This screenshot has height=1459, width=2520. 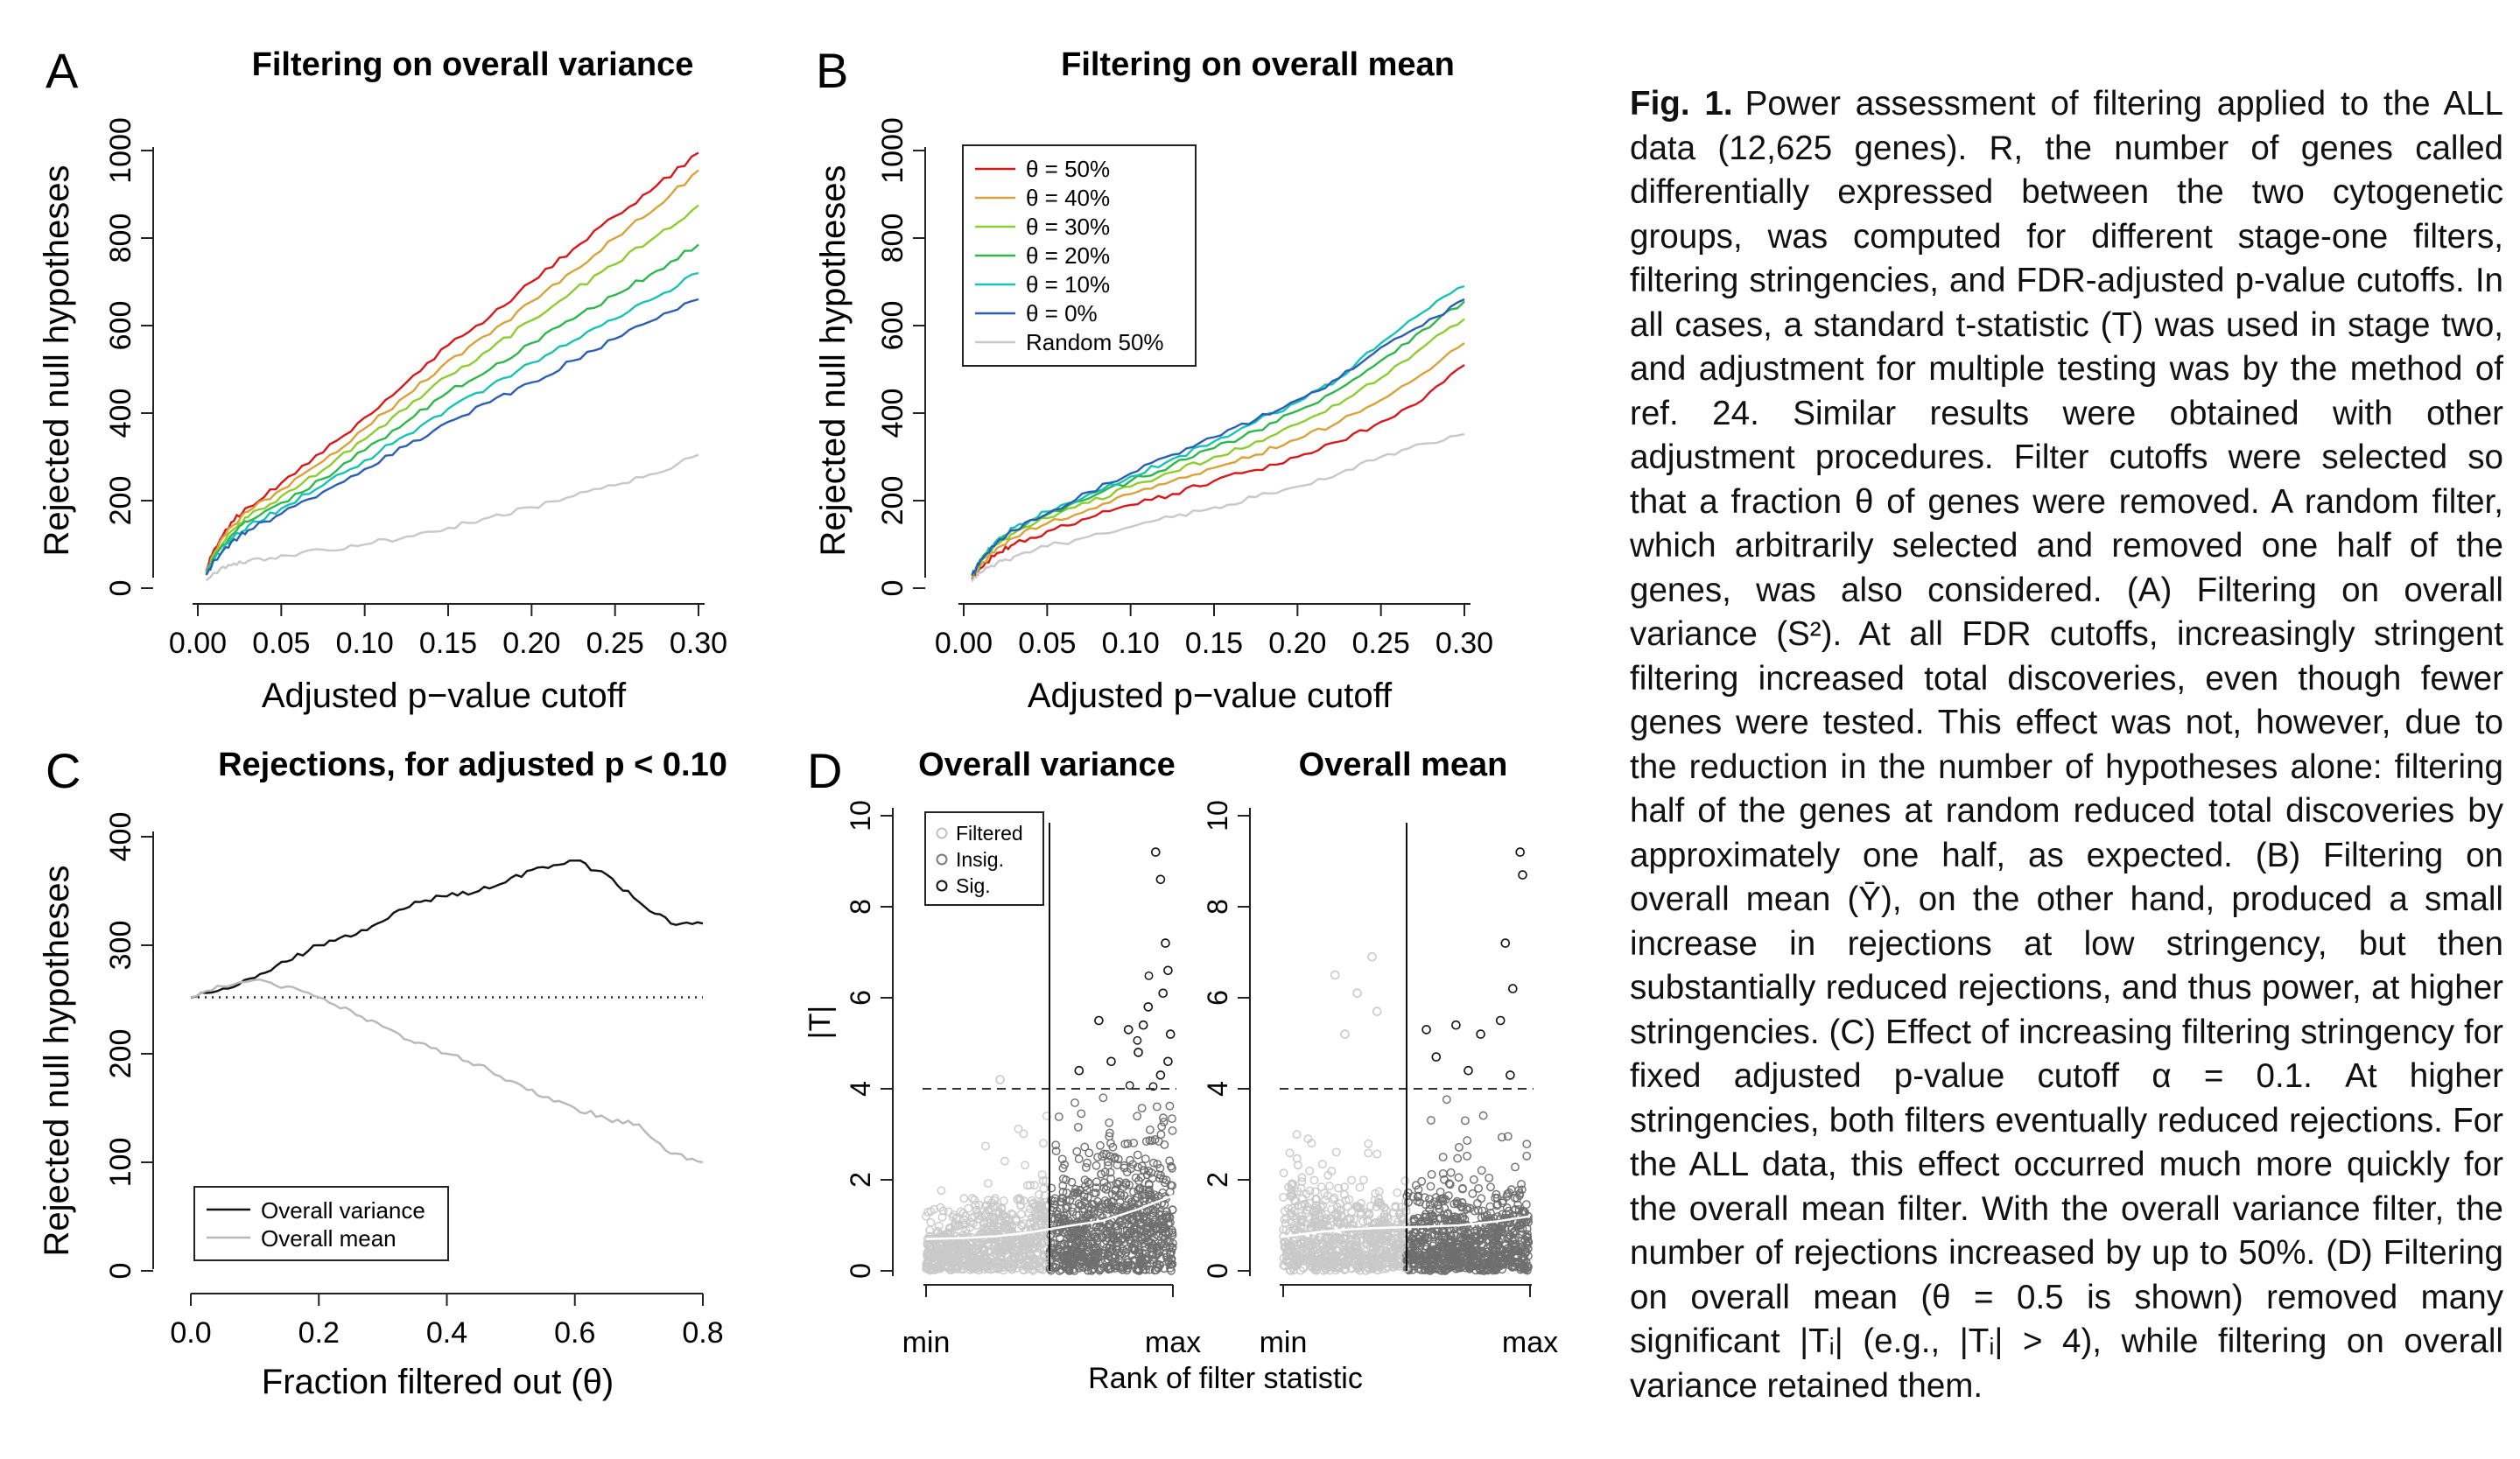 I want to click on y-tick-label: 8, so click(x=860, y=907).